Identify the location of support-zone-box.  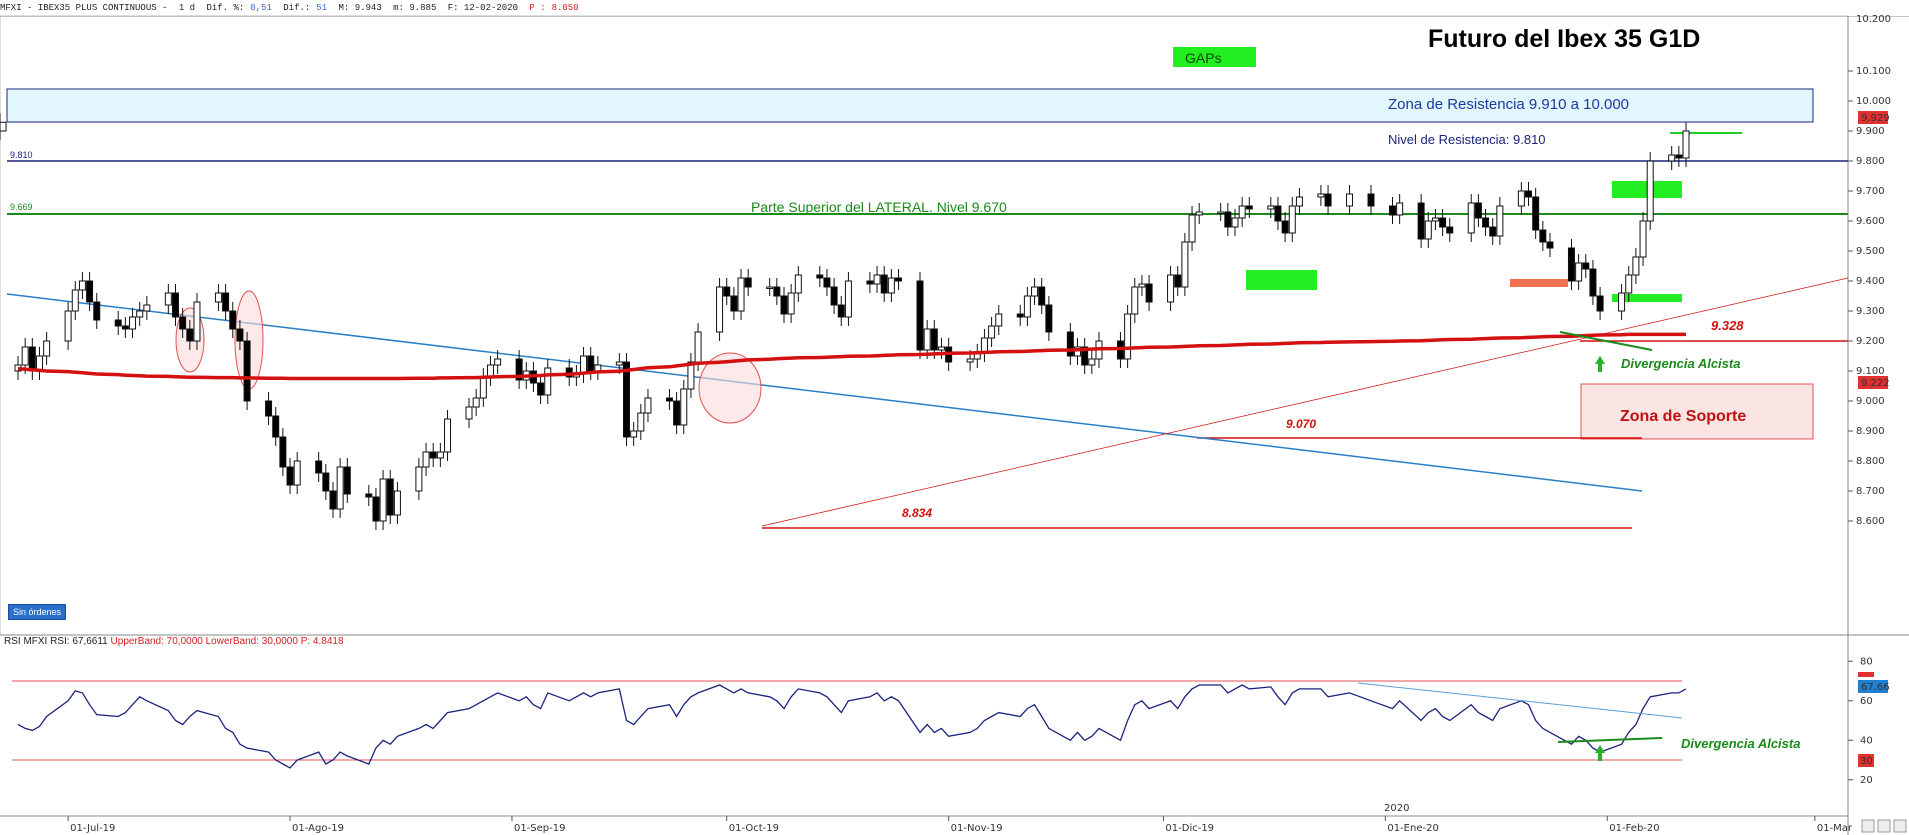
(1697, 411).